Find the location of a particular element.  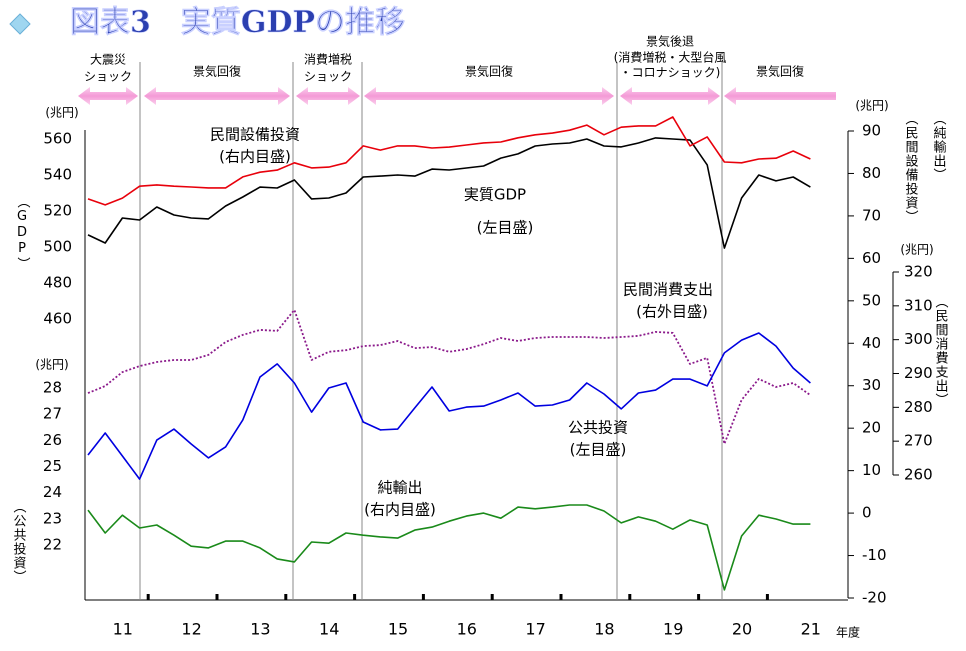

y-tick-label: 80 is located at coordinates (871, 173).